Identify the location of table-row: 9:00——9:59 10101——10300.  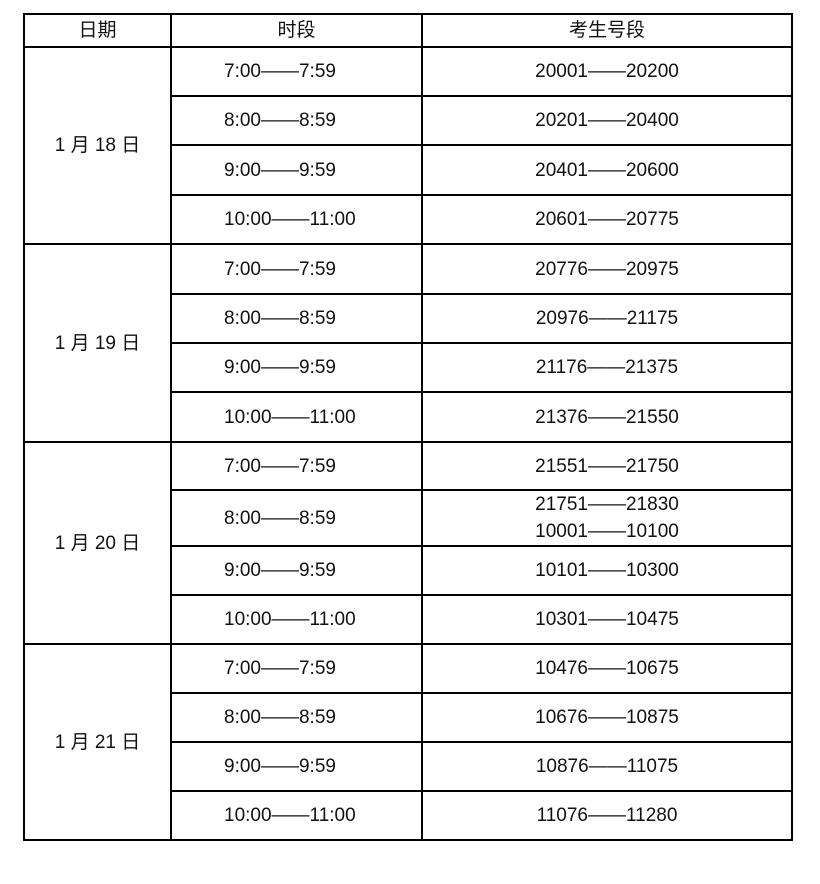
(408, 570).